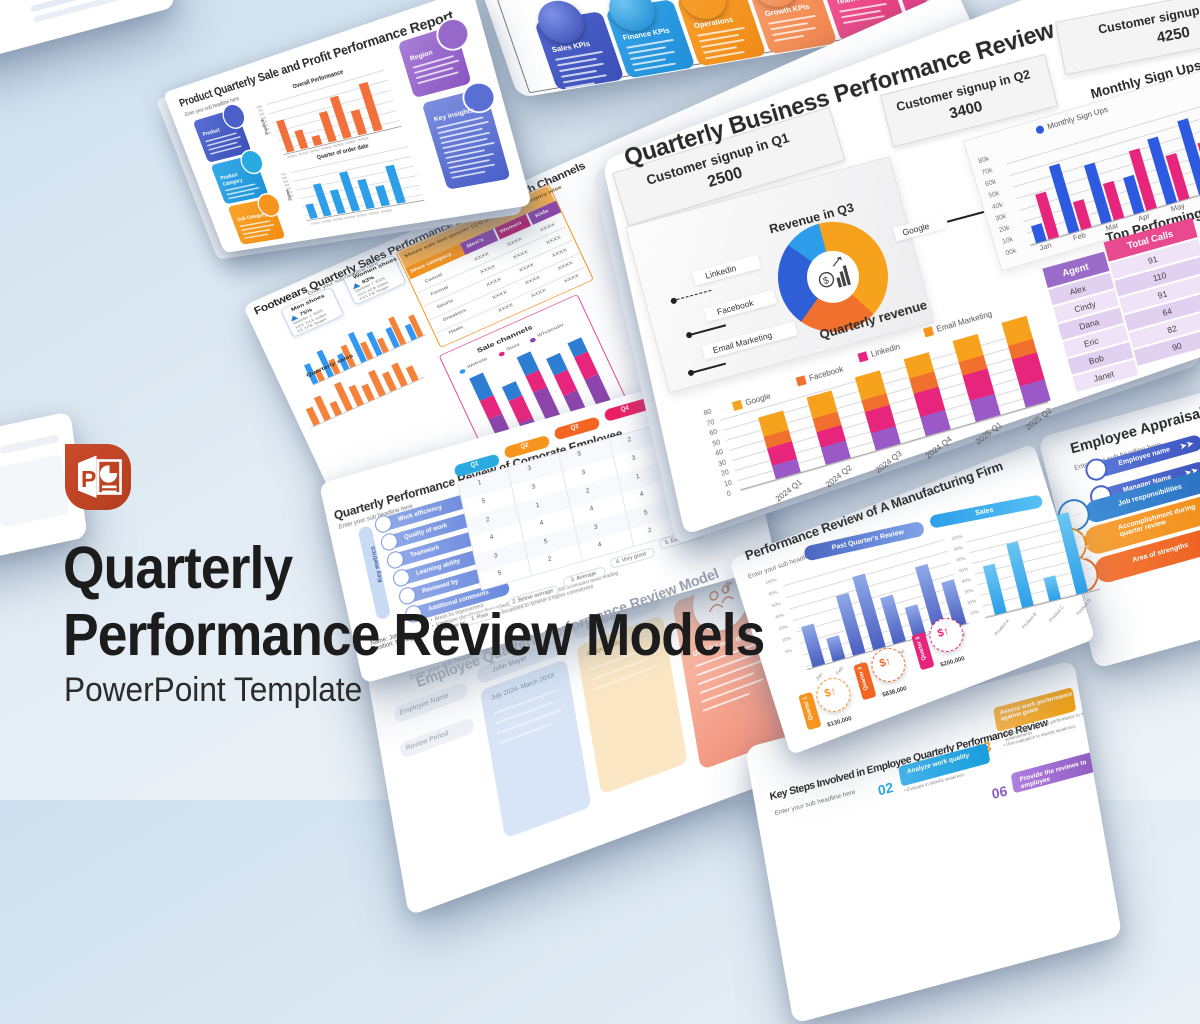  Describe the element at coordinates (88, 479) in the screenshot. I see `svg-text: P` at that location.